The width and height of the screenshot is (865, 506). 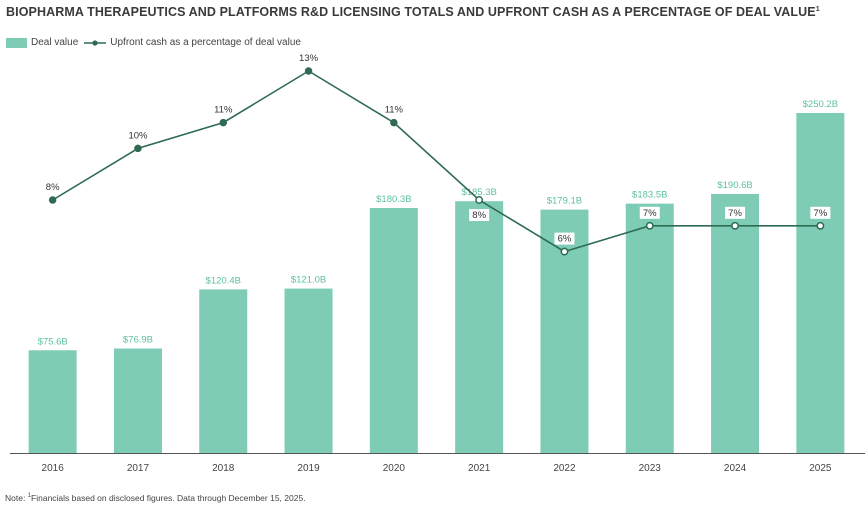 What do you see at coordinates (138, 135) in the screenshot?
I see `point-label-2017: 10%` at bounding box center [138, 135].